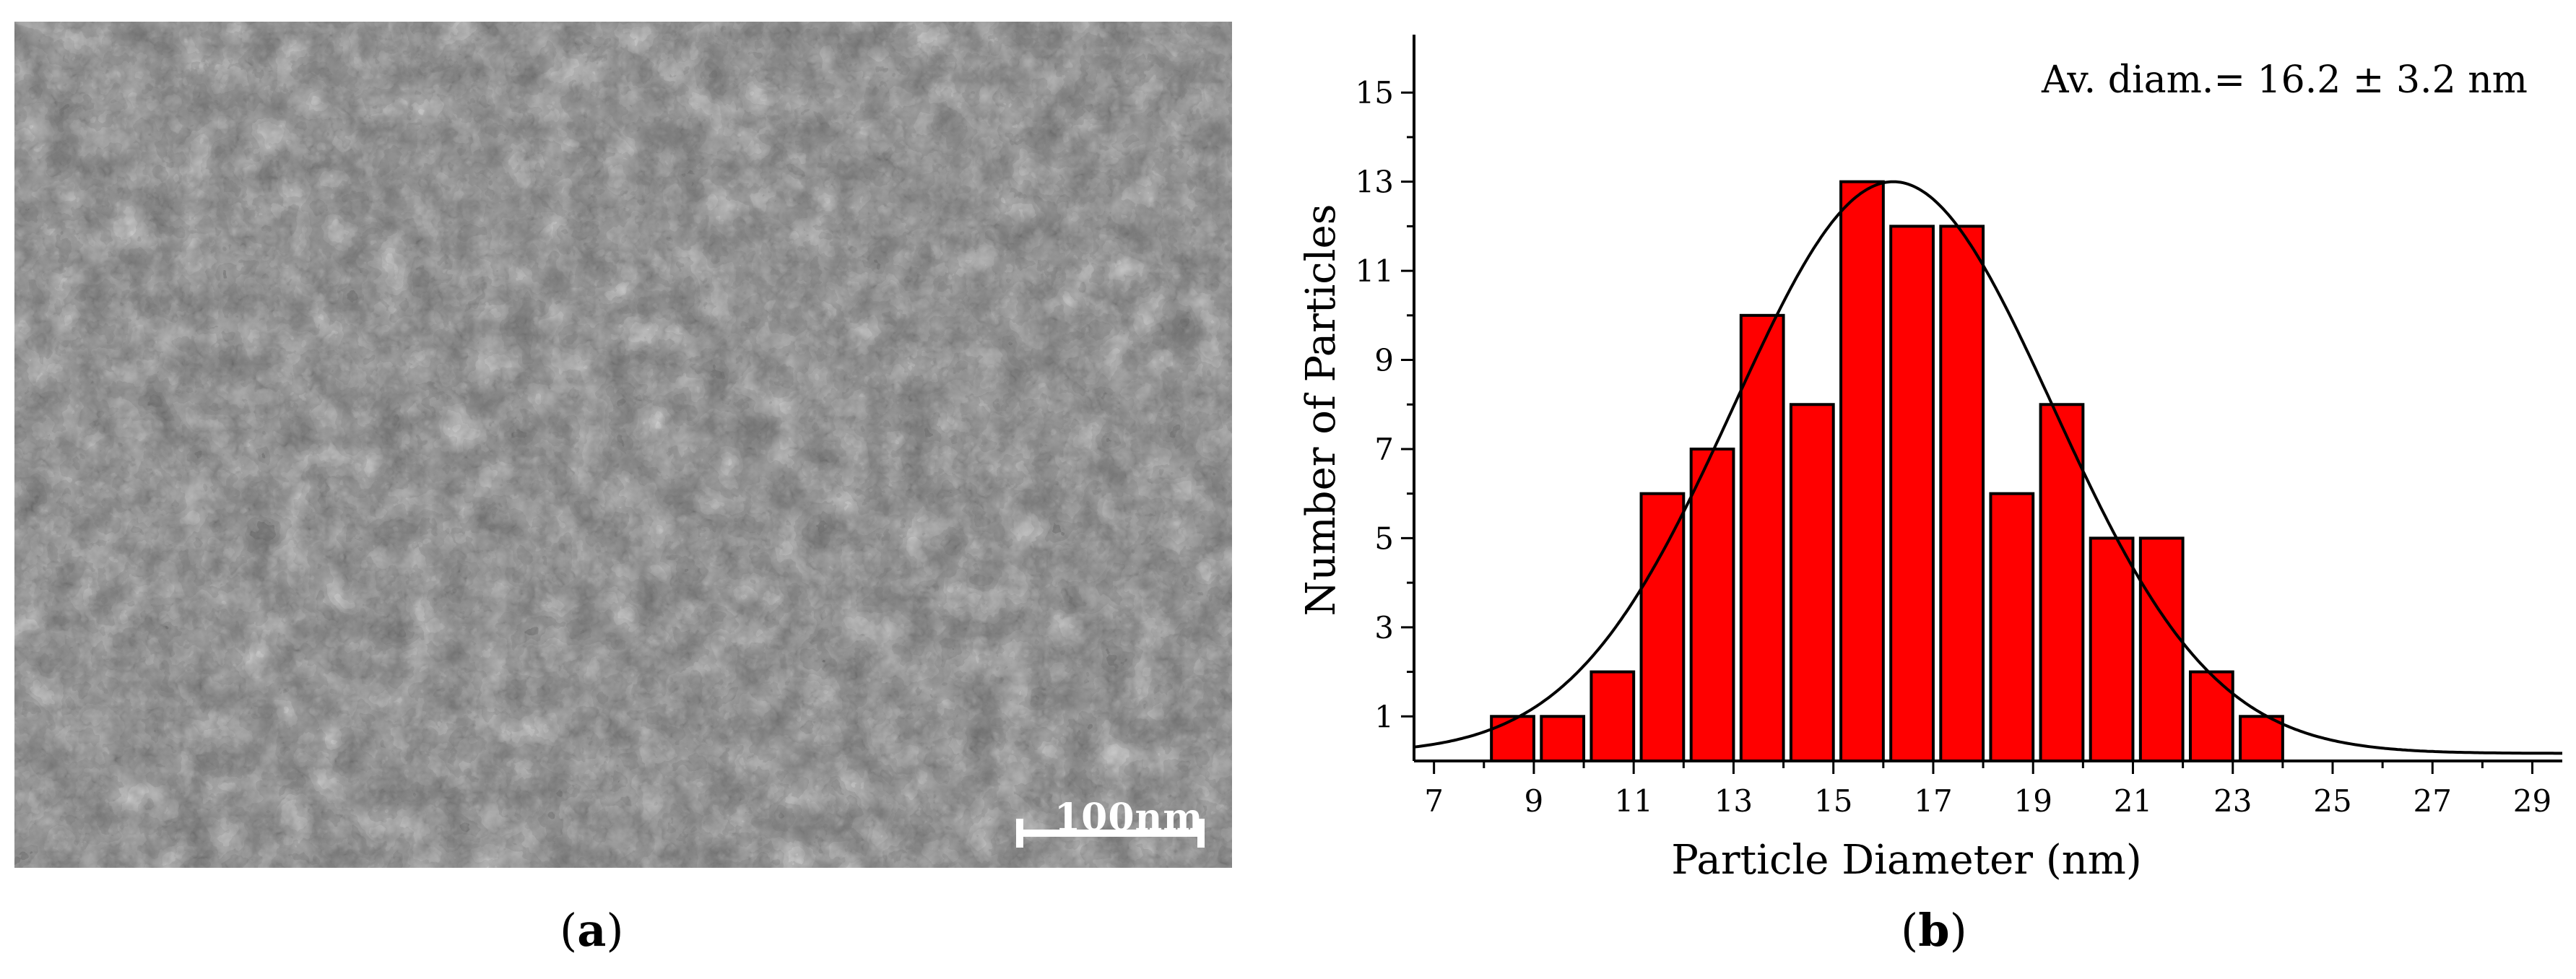 The width and height of the screenshot is (2576, 979). What do you see at coordinates (2332, 801) in the screenshot?
I see `x-tick-label: 25` at bounding box center [2332, 801].